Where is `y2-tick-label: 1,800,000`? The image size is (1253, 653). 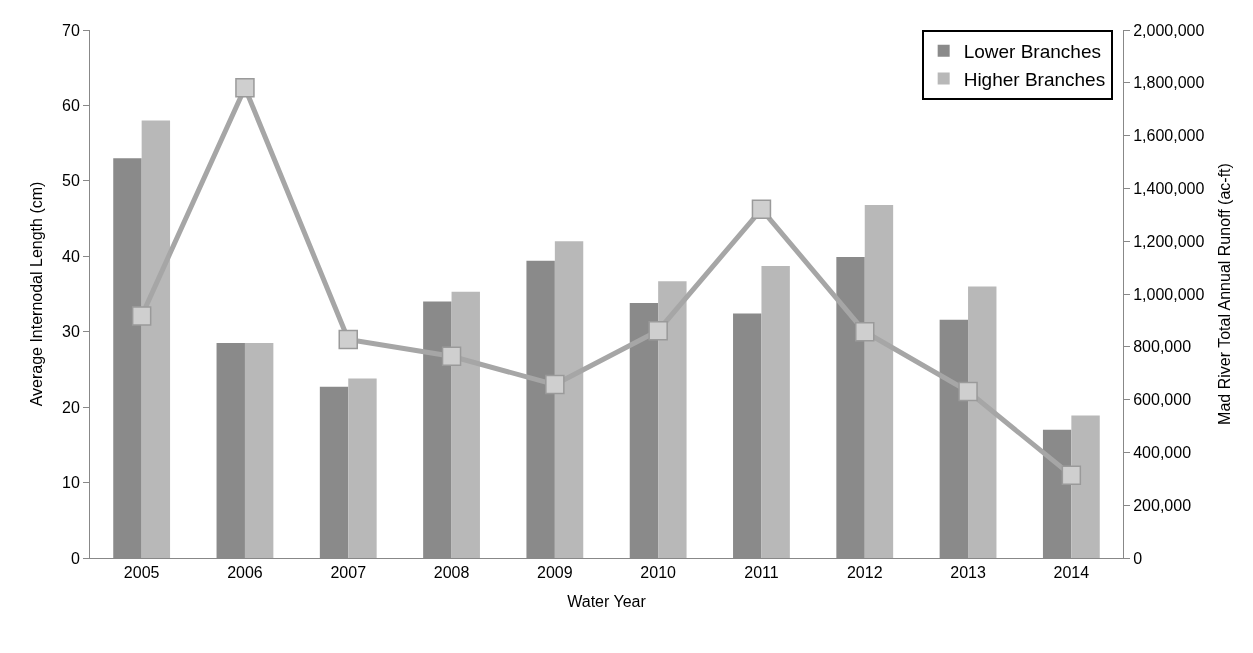
y2-tick-label: 1,800,000 is located at coordinates (1169, 83).